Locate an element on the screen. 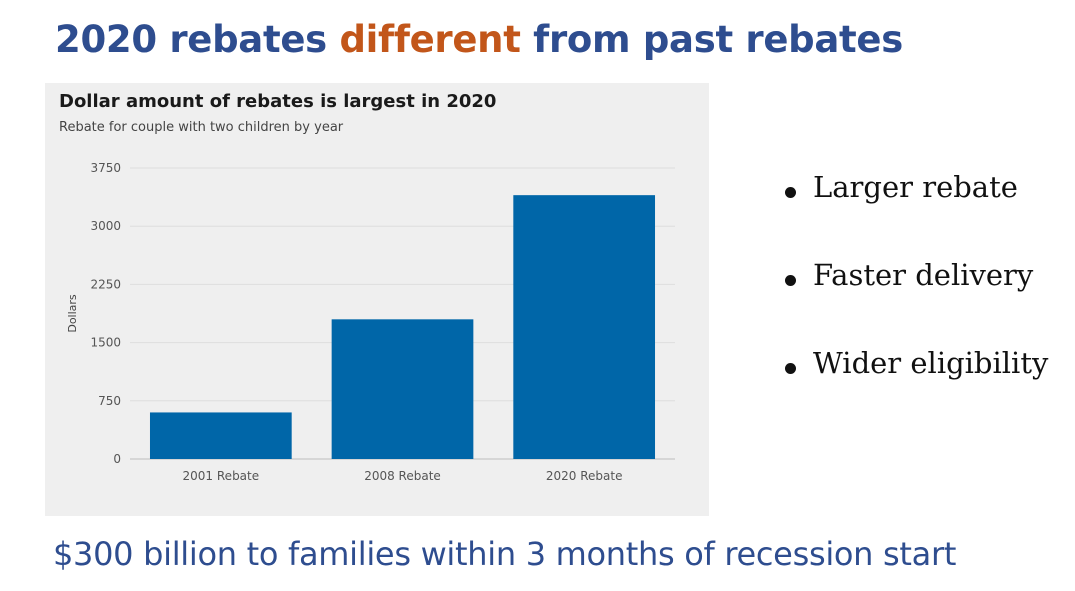 The height and width of the screenshot is (591, 1075). slide-title-part1: 2020 rebates is located at coordinates (197, 39).